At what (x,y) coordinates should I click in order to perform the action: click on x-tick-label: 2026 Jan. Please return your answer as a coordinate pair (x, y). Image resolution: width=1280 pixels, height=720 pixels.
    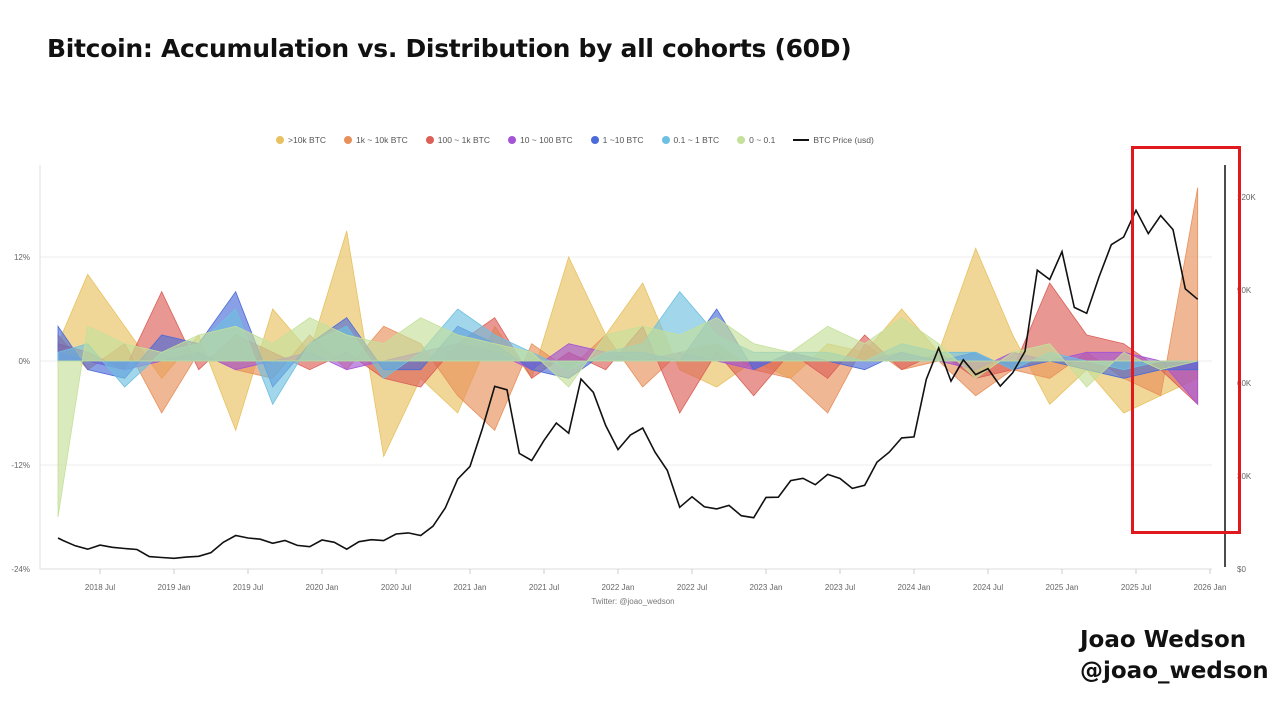
    Looking at the image, I should click on (1210, 587).